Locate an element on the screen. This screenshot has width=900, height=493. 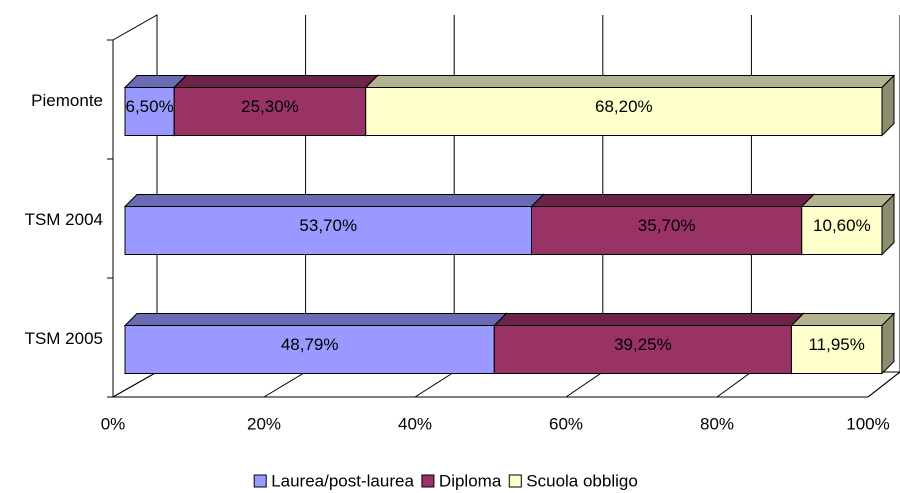
x-tick-label: 40% is located at coordinates (415, 423).